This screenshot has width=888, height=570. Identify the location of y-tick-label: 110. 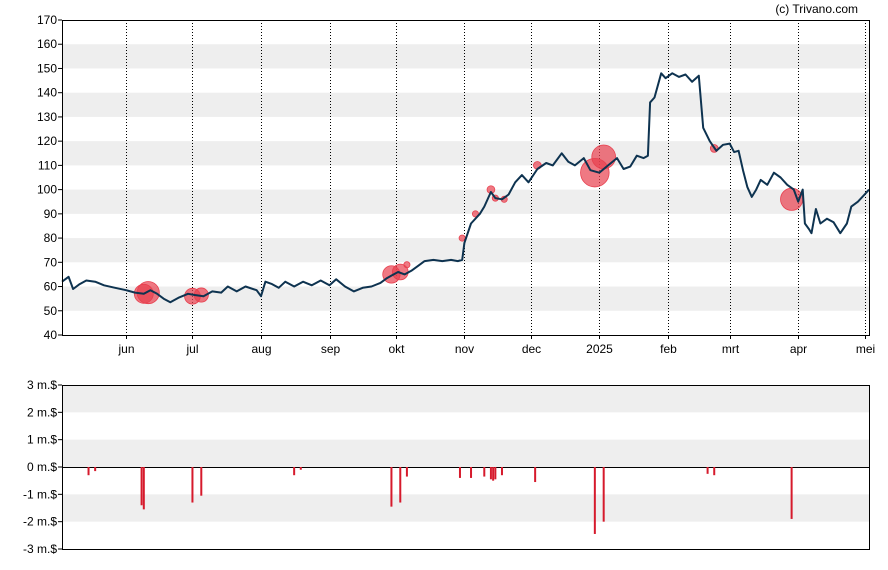
(47, 165).